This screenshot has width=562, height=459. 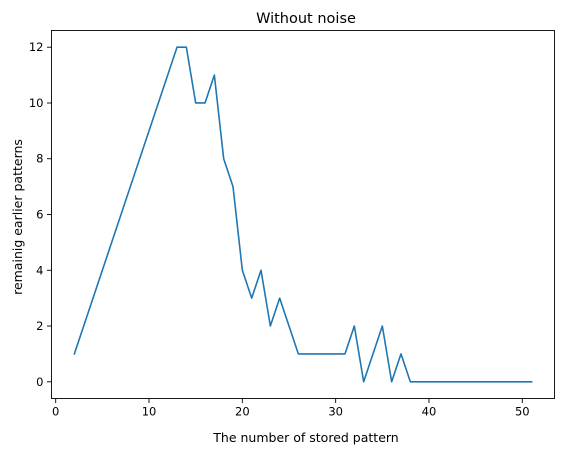 What do you see at coordinates (149, 412) in the screenshot?
I see `x-tick-label: 10` at bounding box center [149, 412].